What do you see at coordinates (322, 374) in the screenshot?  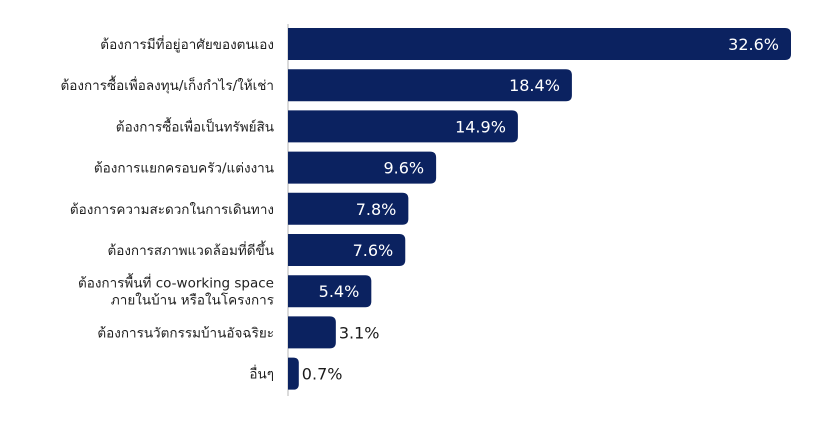 I see `value-label-9: 0.7%` at bounding box center [322, 374].